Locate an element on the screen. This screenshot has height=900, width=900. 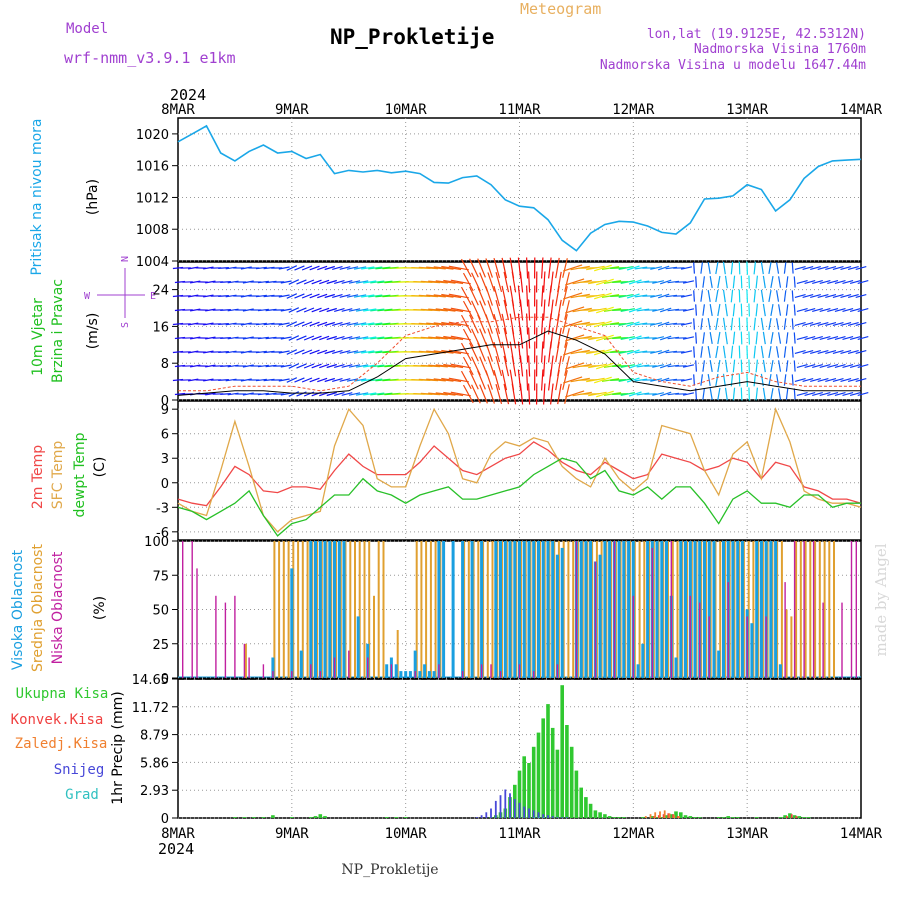
wind-ylabel-2: Brzina i Pravac is located at coordinates (58, 331).